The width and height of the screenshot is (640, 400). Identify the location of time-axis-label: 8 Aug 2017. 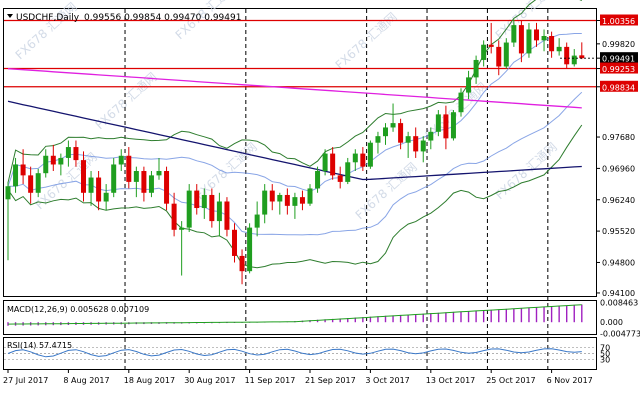
(86, 380).